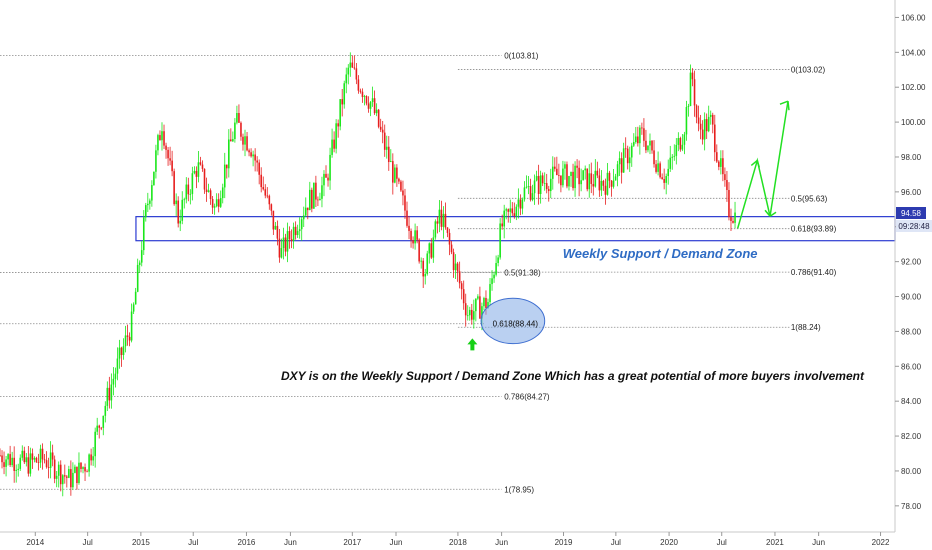  What do you see at coordinates (784, 105) in the screenshot?
I see `projection-arrow-head` at bounding box center [784, 105].